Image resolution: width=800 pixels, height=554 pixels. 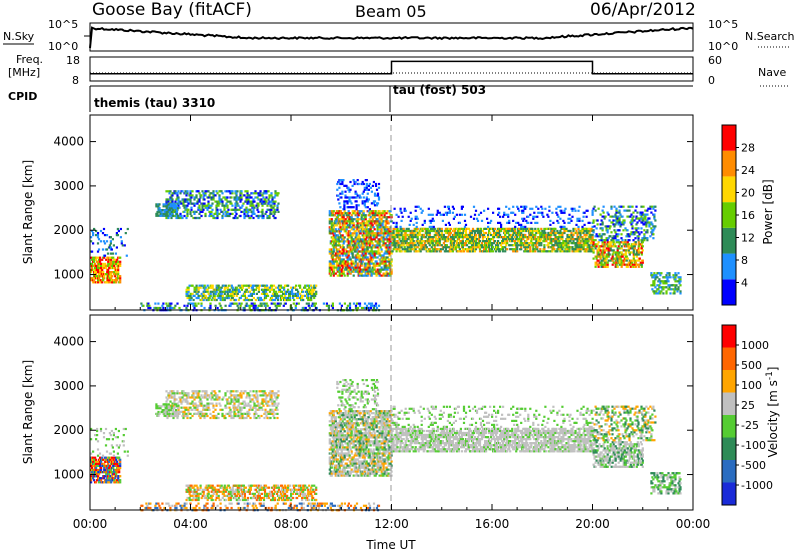 I want to click on noise-panel-frame, so click(x=391, y=37).